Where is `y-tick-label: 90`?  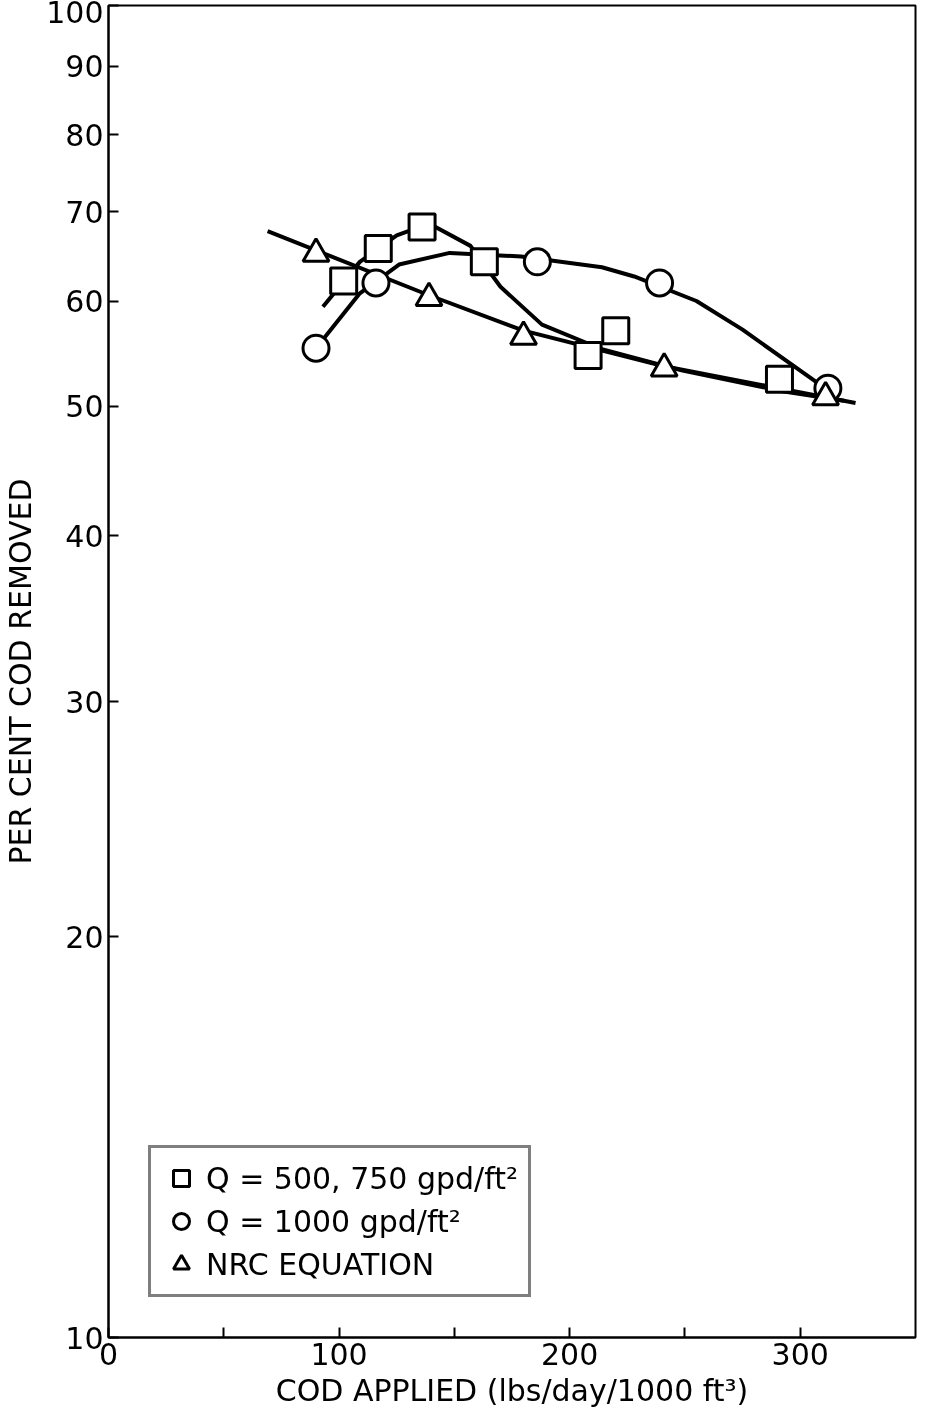
y-tick-label: 90 is located at coordinates (84, 67).